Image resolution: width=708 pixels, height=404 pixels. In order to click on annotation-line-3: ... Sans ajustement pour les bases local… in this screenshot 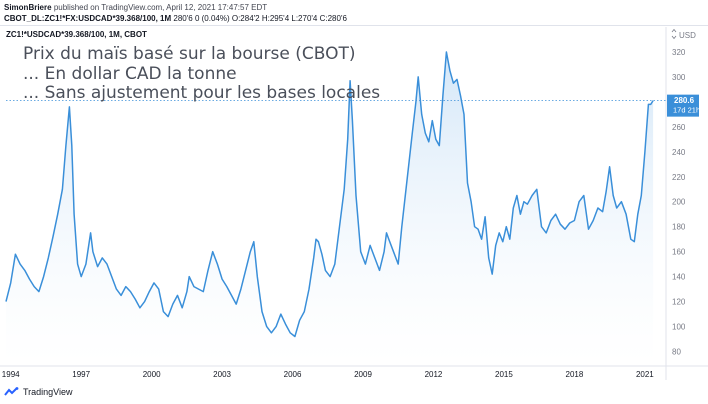, I will do `click(202, 93)`.